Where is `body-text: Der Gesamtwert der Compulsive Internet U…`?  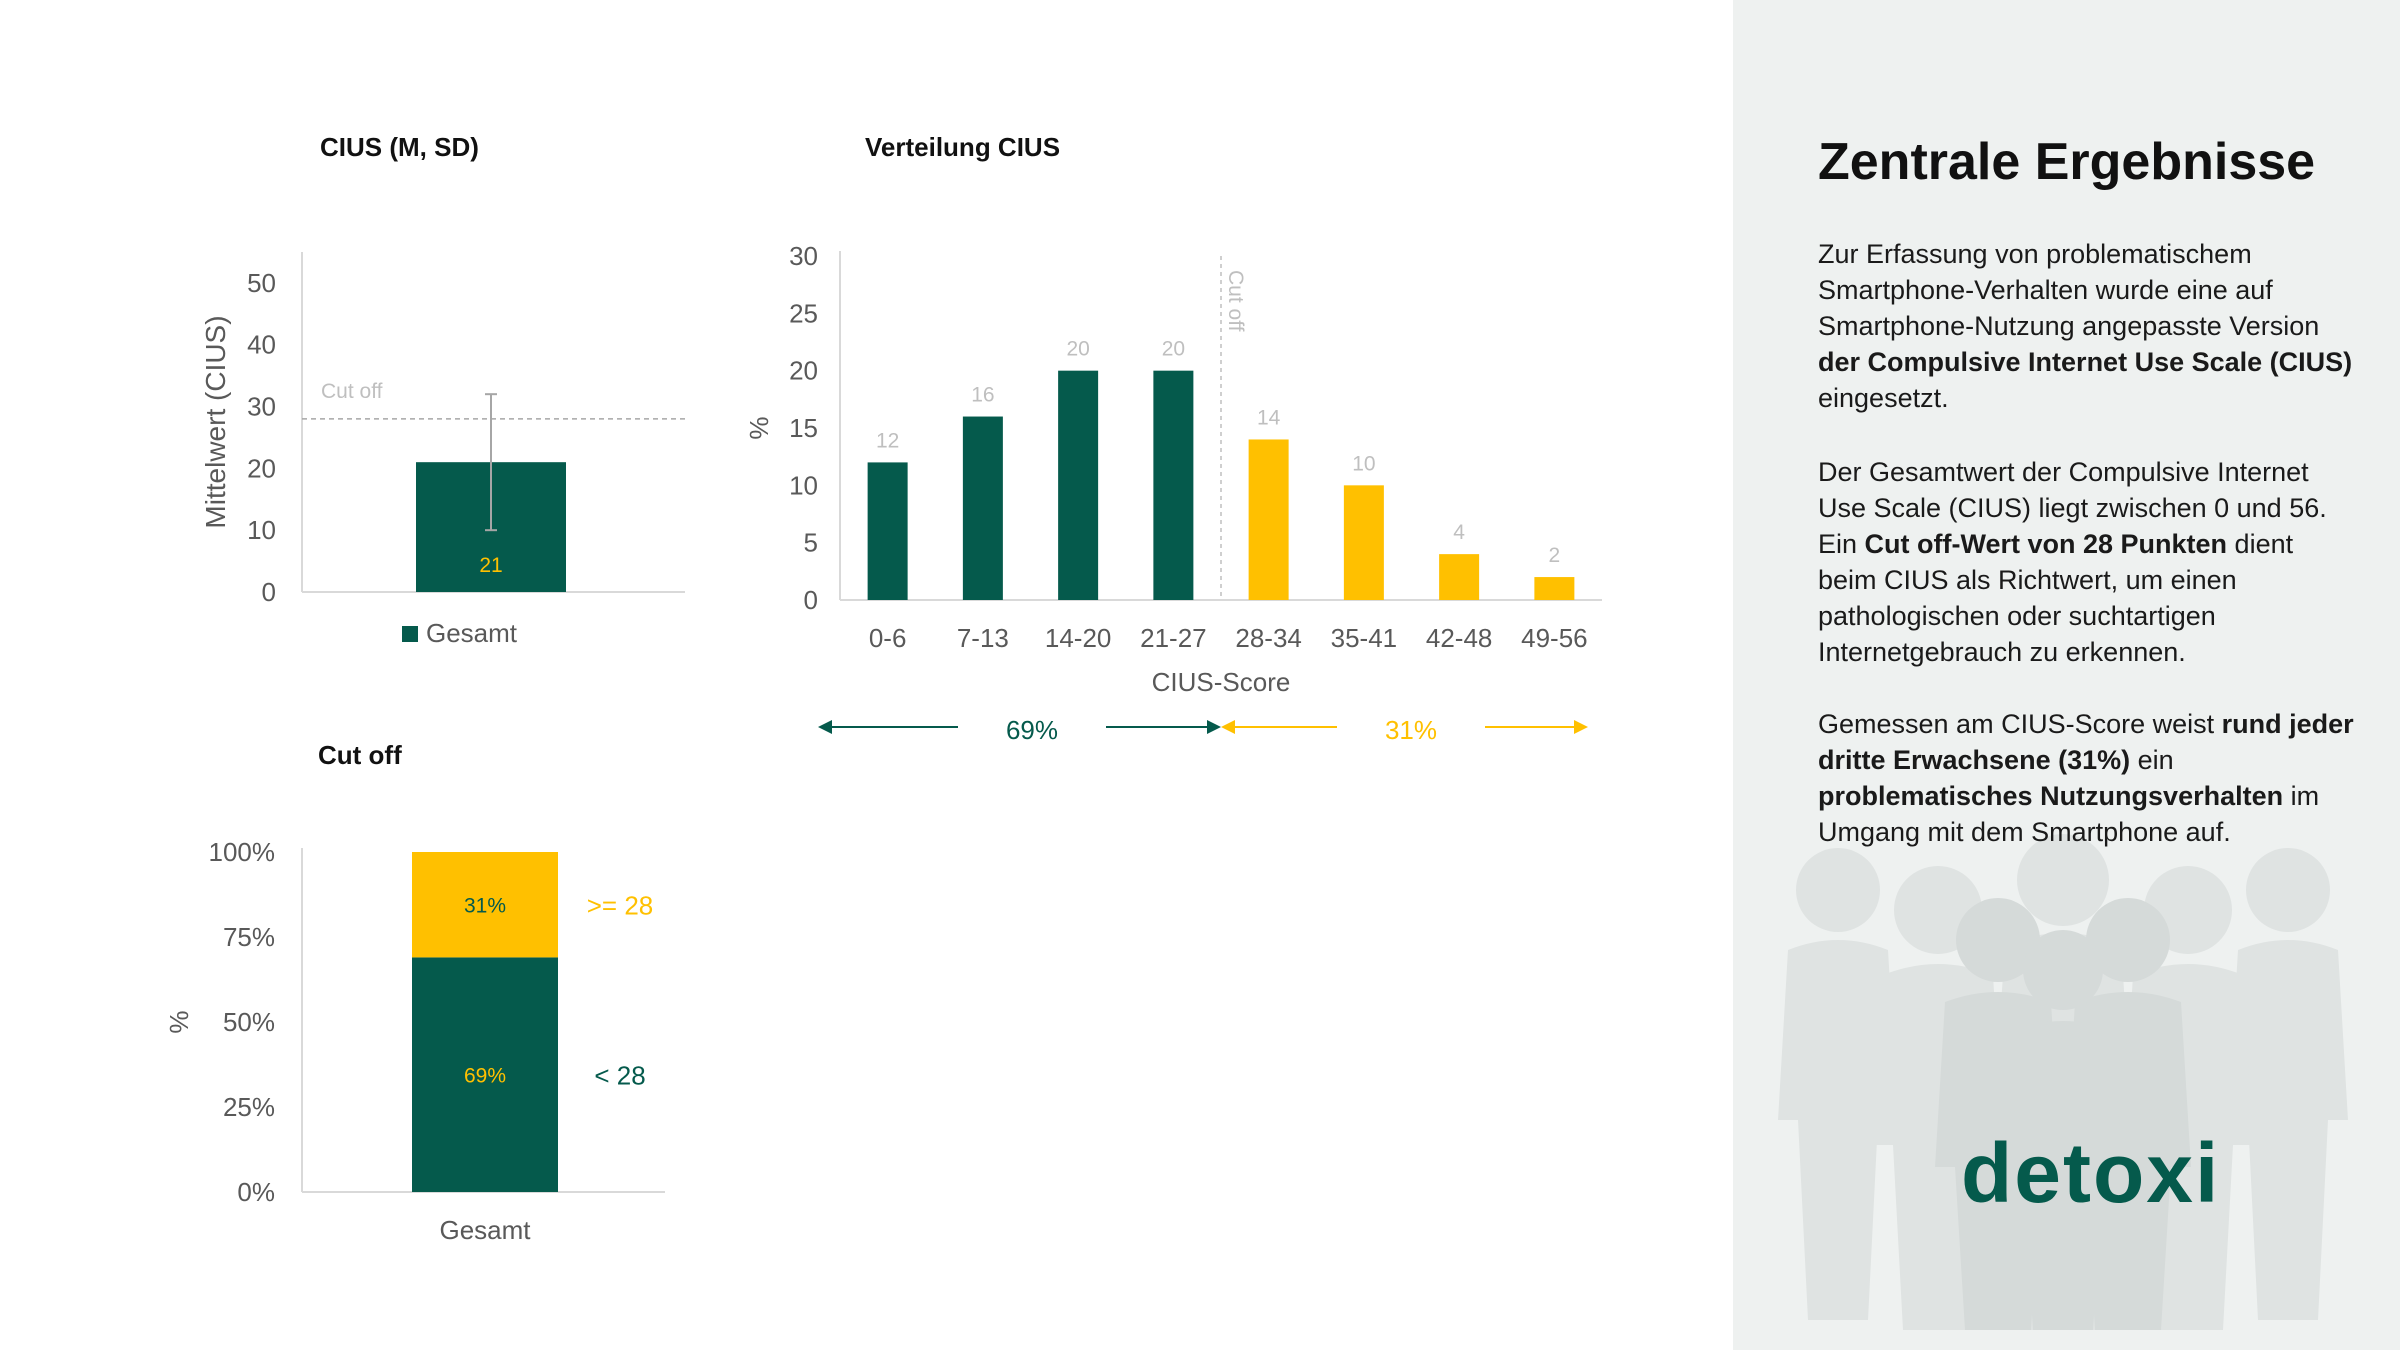
body-text: Der Gesamtwert der Compulsive Internet U… is located at coordinates (2072, 508).